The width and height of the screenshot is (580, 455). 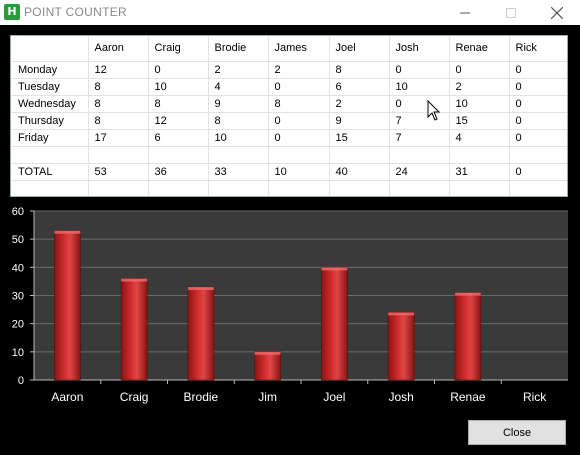 I want to click on y-tick-label: 50, so click(x=18, y=240).